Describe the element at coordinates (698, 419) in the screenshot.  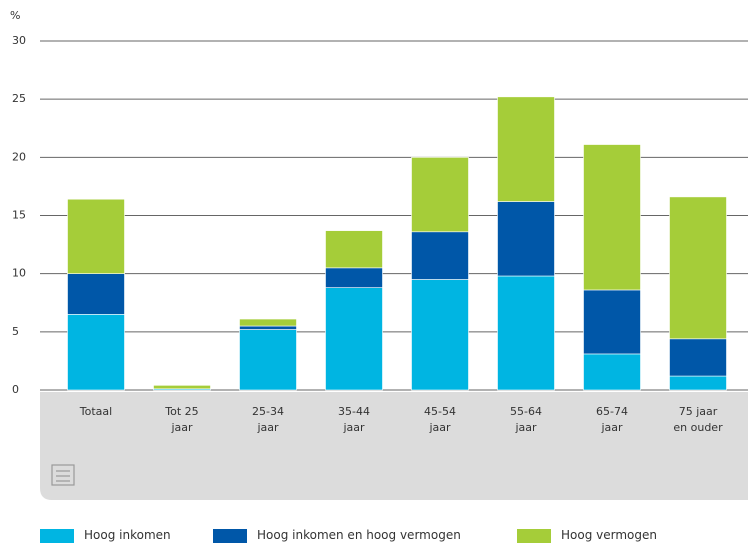
I see `x-tick-label: 75 jaar en ouder` at that location.